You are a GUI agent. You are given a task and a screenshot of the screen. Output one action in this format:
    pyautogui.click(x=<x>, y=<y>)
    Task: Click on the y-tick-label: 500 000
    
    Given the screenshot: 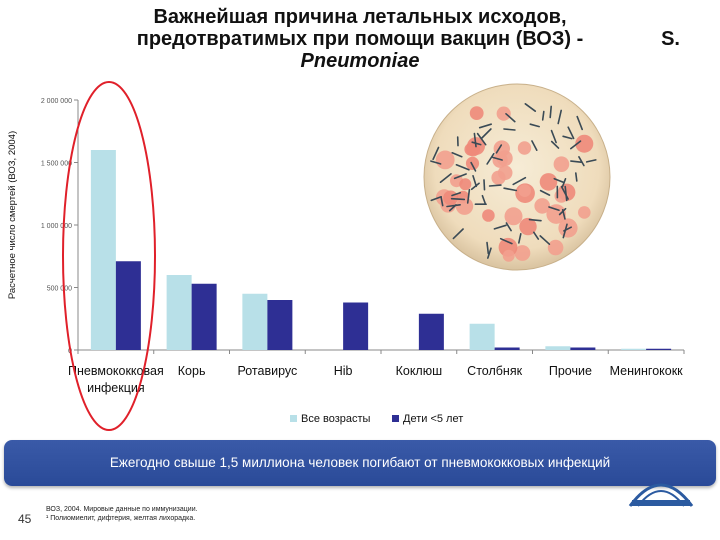 What is the action you would take?
    pyautogui.click(x=59, y=289)
    